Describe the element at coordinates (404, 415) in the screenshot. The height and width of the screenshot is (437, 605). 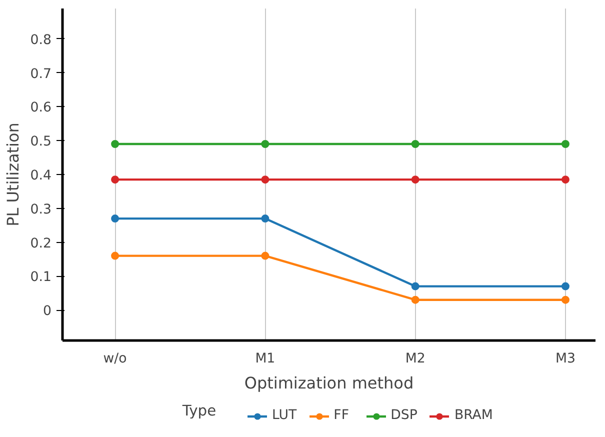
I see `legend-label: DSP` at that location.